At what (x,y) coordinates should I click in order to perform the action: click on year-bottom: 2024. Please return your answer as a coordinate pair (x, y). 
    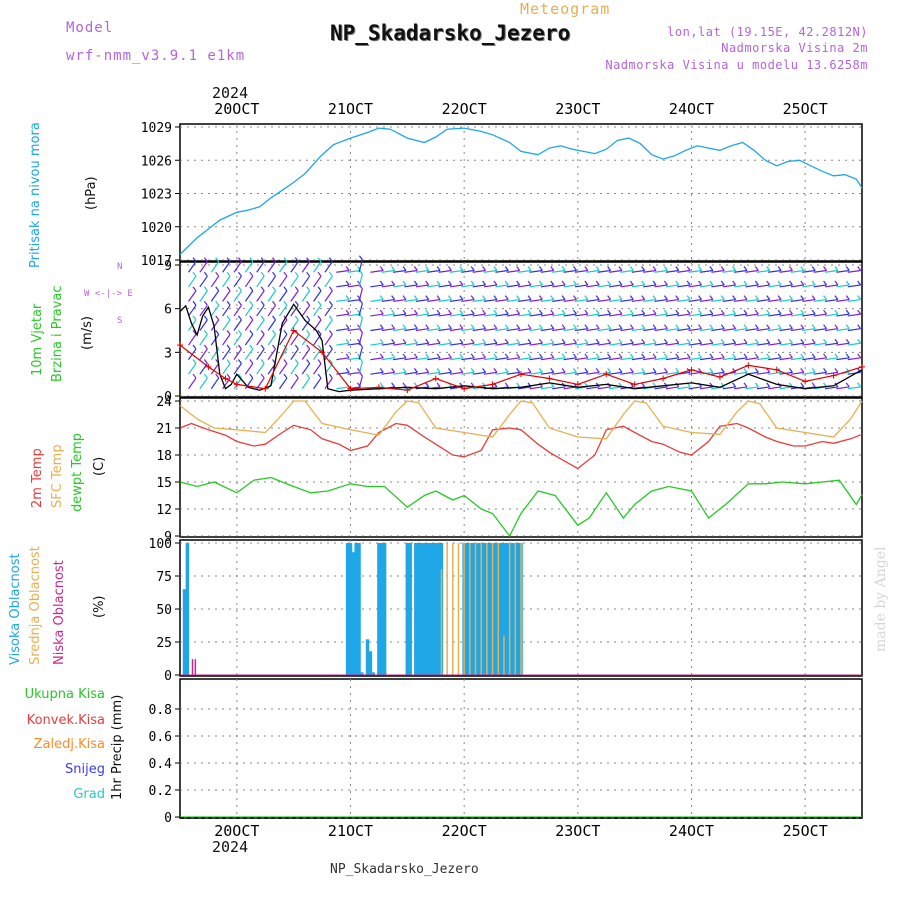
    Looking at the image, I should click on (230, 847).